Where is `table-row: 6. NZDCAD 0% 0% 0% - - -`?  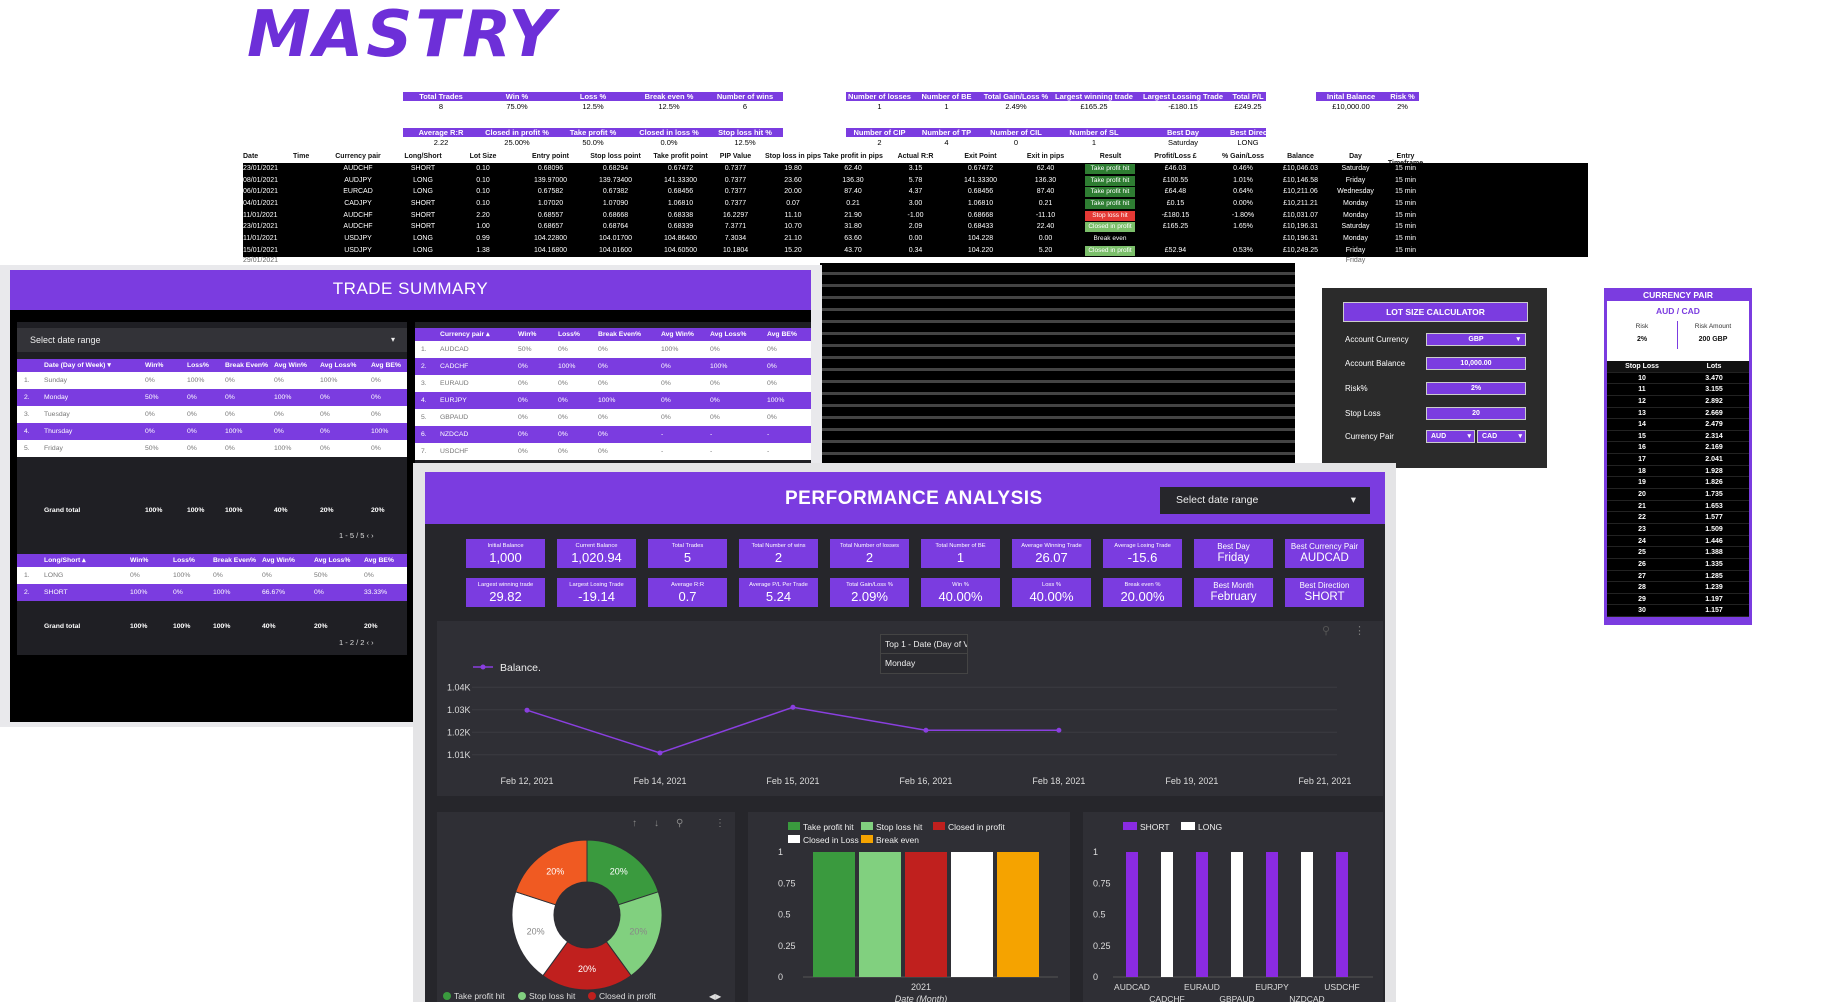 table-row: 6. NZDCAD 0% 0% 0% - - - is located at coordinates (613, 434).